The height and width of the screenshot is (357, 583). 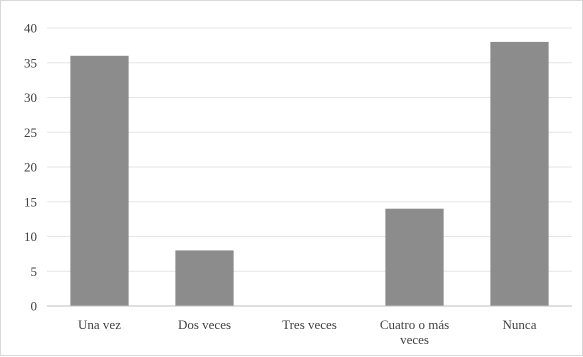 What do you see at coordinates (30, 201) in the screenshot?
I see `y-tick-label: 15` at bounding box center [30, 201].